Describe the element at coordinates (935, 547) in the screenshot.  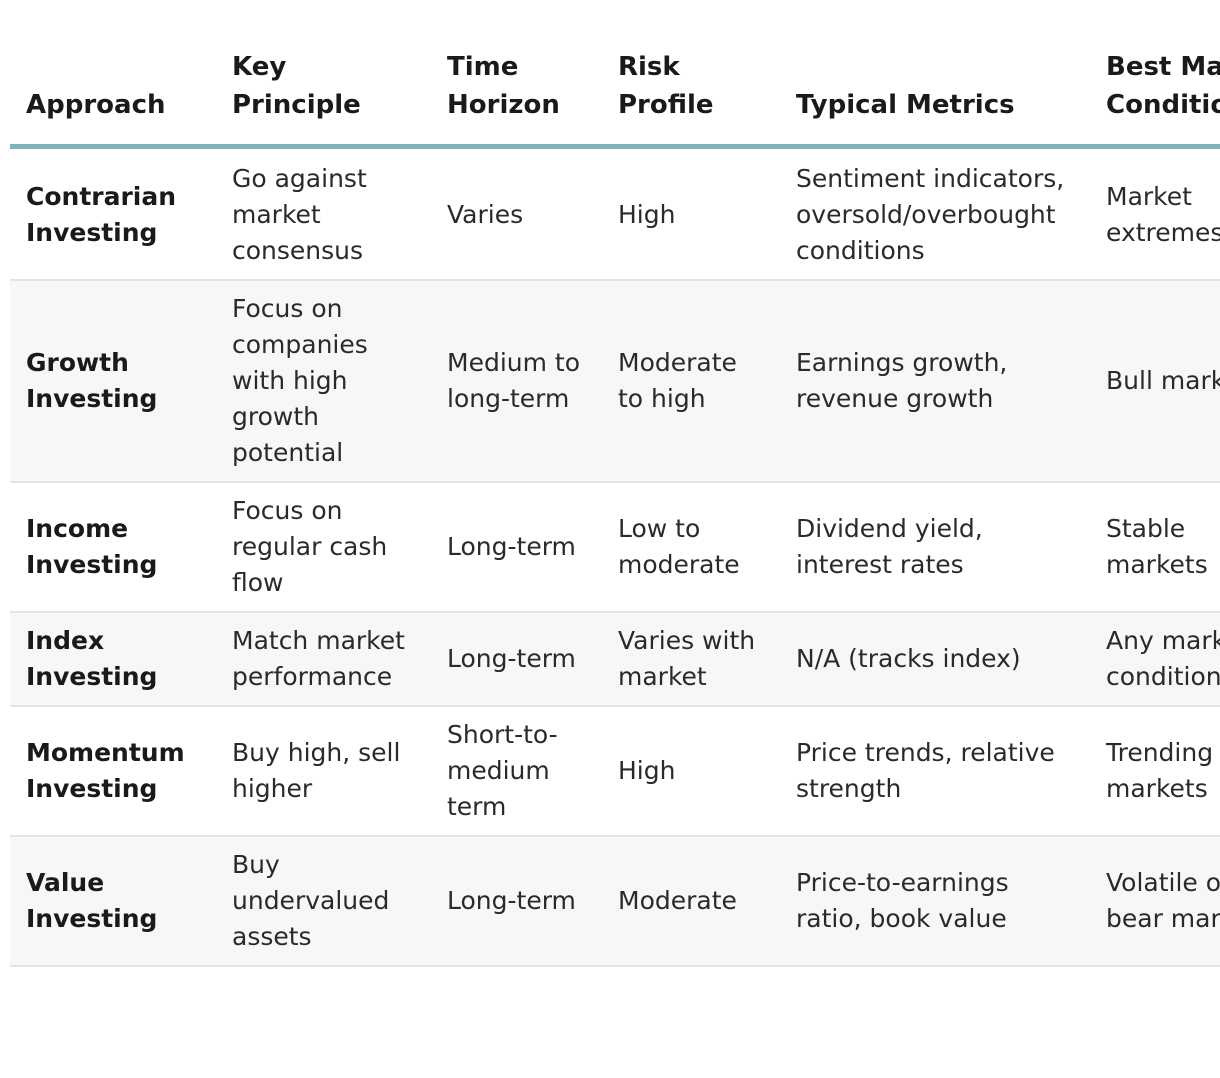
I see `cell-typical-metrics: Dividend yield, interest rates` at that location.